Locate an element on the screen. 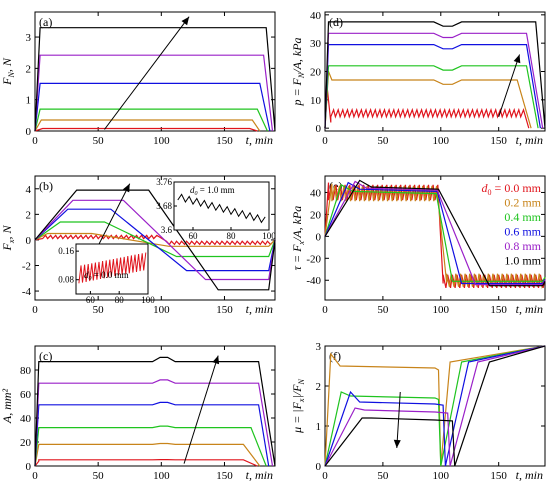 The image size is (550, 490). panel-d-trend-arrow is located at coordinates (509, 85).